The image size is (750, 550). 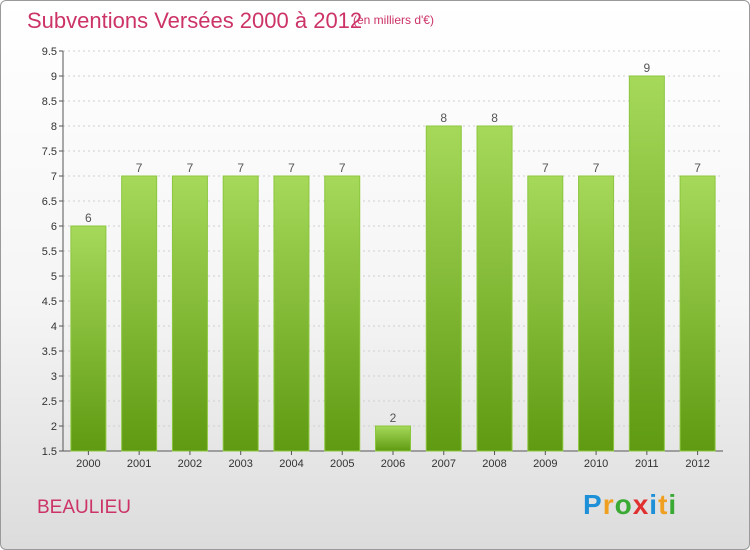 What do you see at coordinates (54, 377) in the screenshot?
I see `y-tick-label: 3` at bounding box center [54, 377].